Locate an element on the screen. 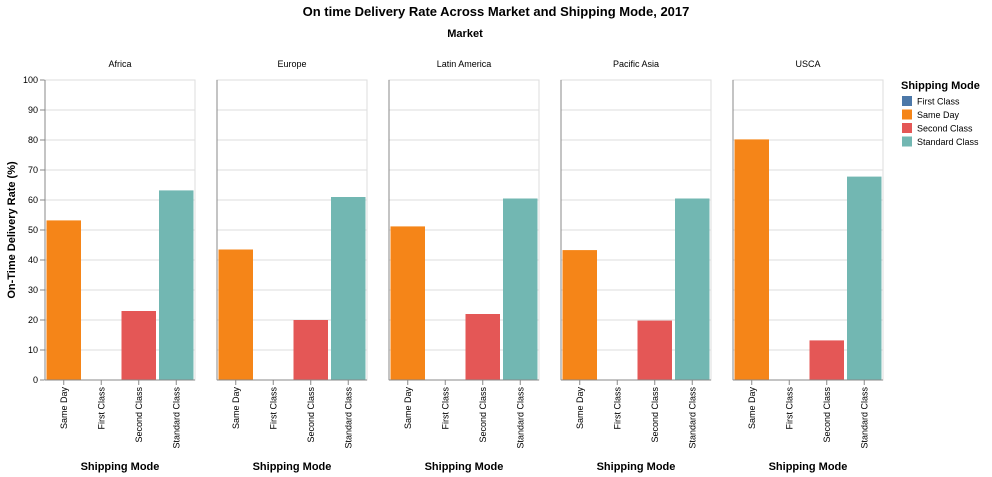 Image resolution: width=992 pixels, height=477 pixels. y-tick-label: 30 is located at coordinates (33, 290).